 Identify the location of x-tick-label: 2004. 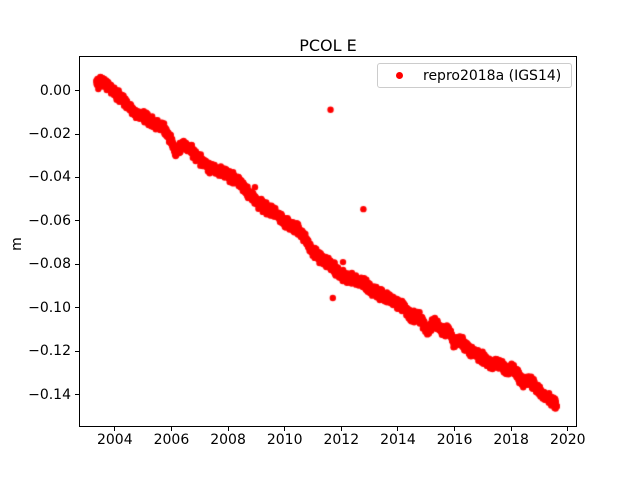
(114, 440).